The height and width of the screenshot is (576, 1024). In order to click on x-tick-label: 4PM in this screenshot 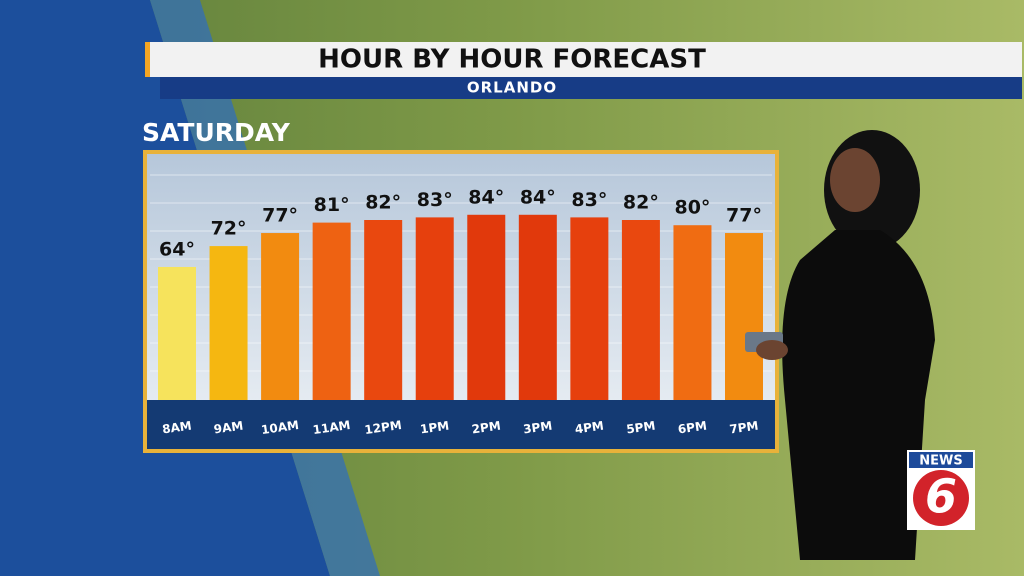, I will do `click(589, 428)`.